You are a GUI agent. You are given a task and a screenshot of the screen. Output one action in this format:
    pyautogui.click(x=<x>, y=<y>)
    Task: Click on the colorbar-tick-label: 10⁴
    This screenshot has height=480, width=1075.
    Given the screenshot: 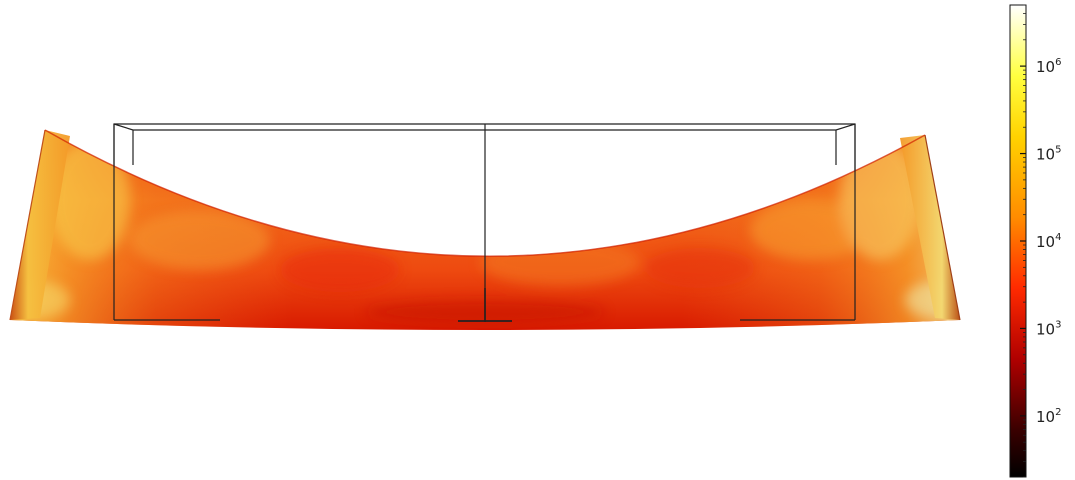 What is the action you would take?
    pyautogui.click(x=1048, y=241)
    